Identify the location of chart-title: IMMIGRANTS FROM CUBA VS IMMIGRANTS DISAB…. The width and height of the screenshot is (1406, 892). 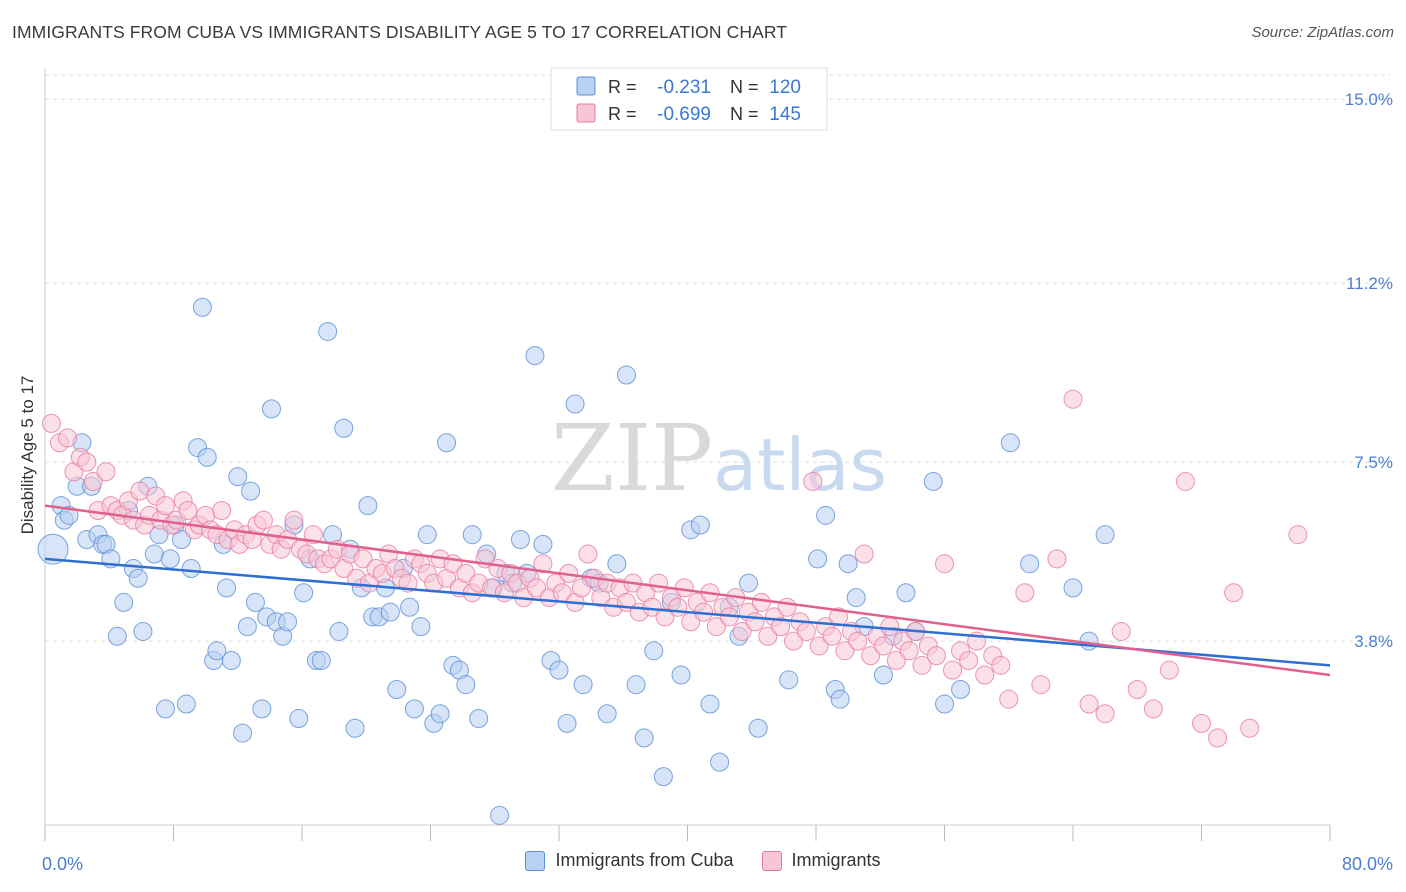
(400, 32).